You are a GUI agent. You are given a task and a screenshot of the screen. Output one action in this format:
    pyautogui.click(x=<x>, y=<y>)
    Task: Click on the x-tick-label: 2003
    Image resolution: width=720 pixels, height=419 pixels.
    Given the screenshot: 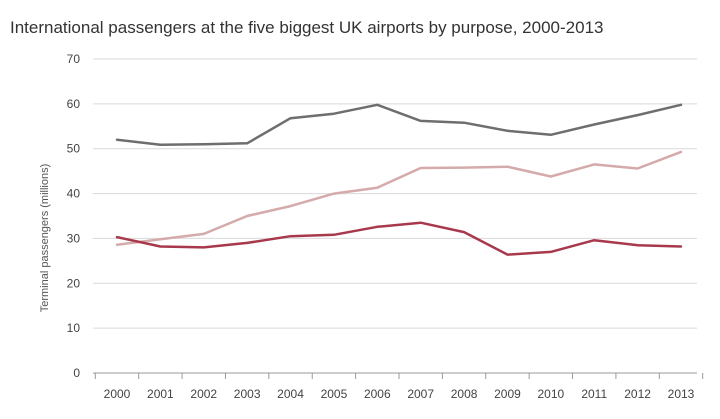 What is the action you would take?
    pyautogui.click(x=247, y=394)
    